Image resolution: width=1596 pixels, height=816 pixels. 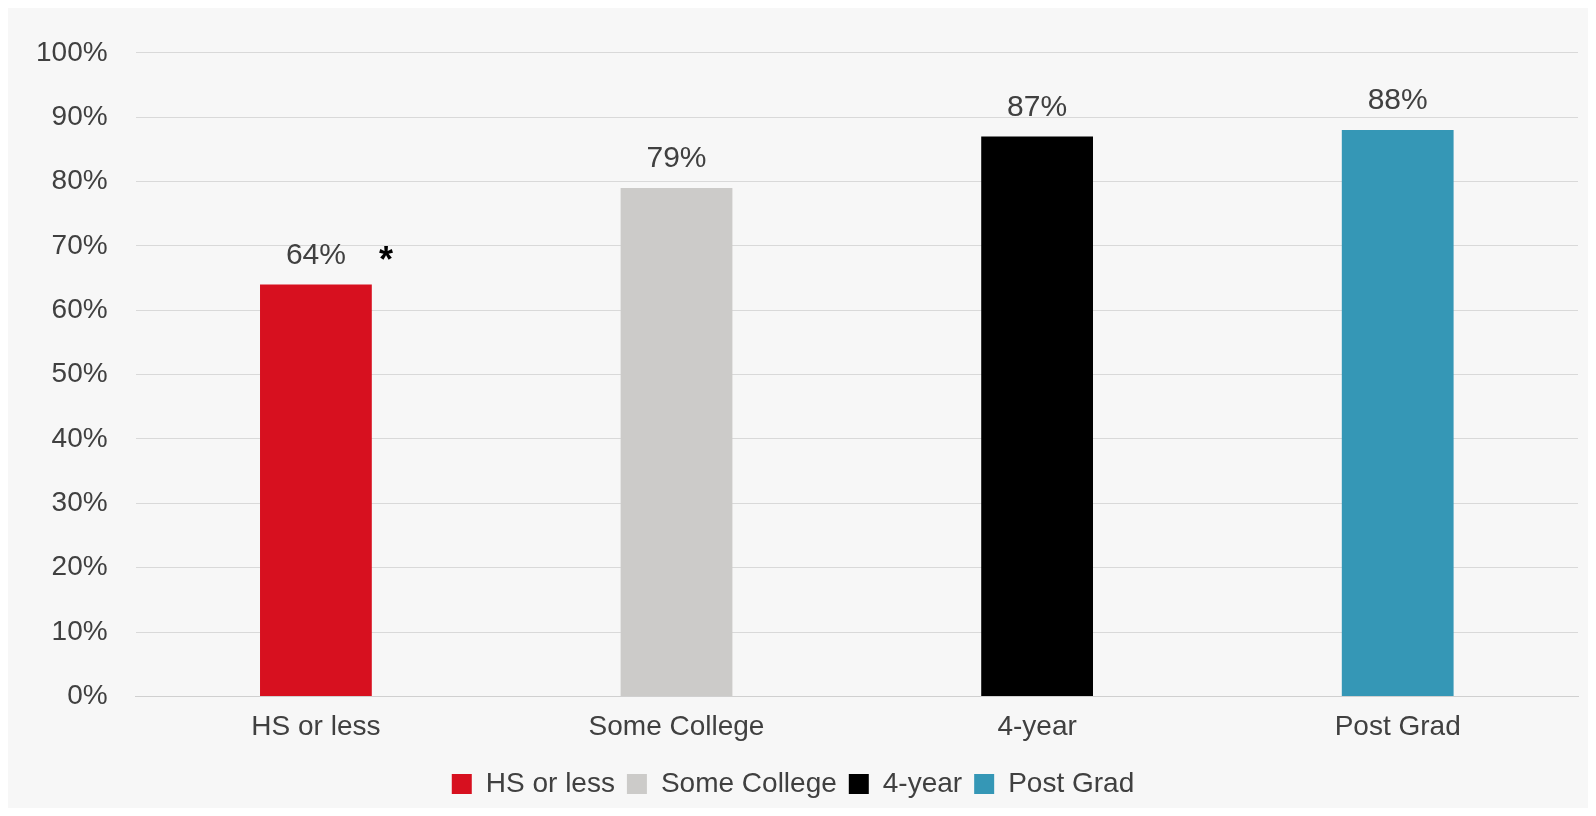 What do you see at coordinates (676, 157) in the screenshot?
I see `data-label: 79%` at bounding box center [676, 157].